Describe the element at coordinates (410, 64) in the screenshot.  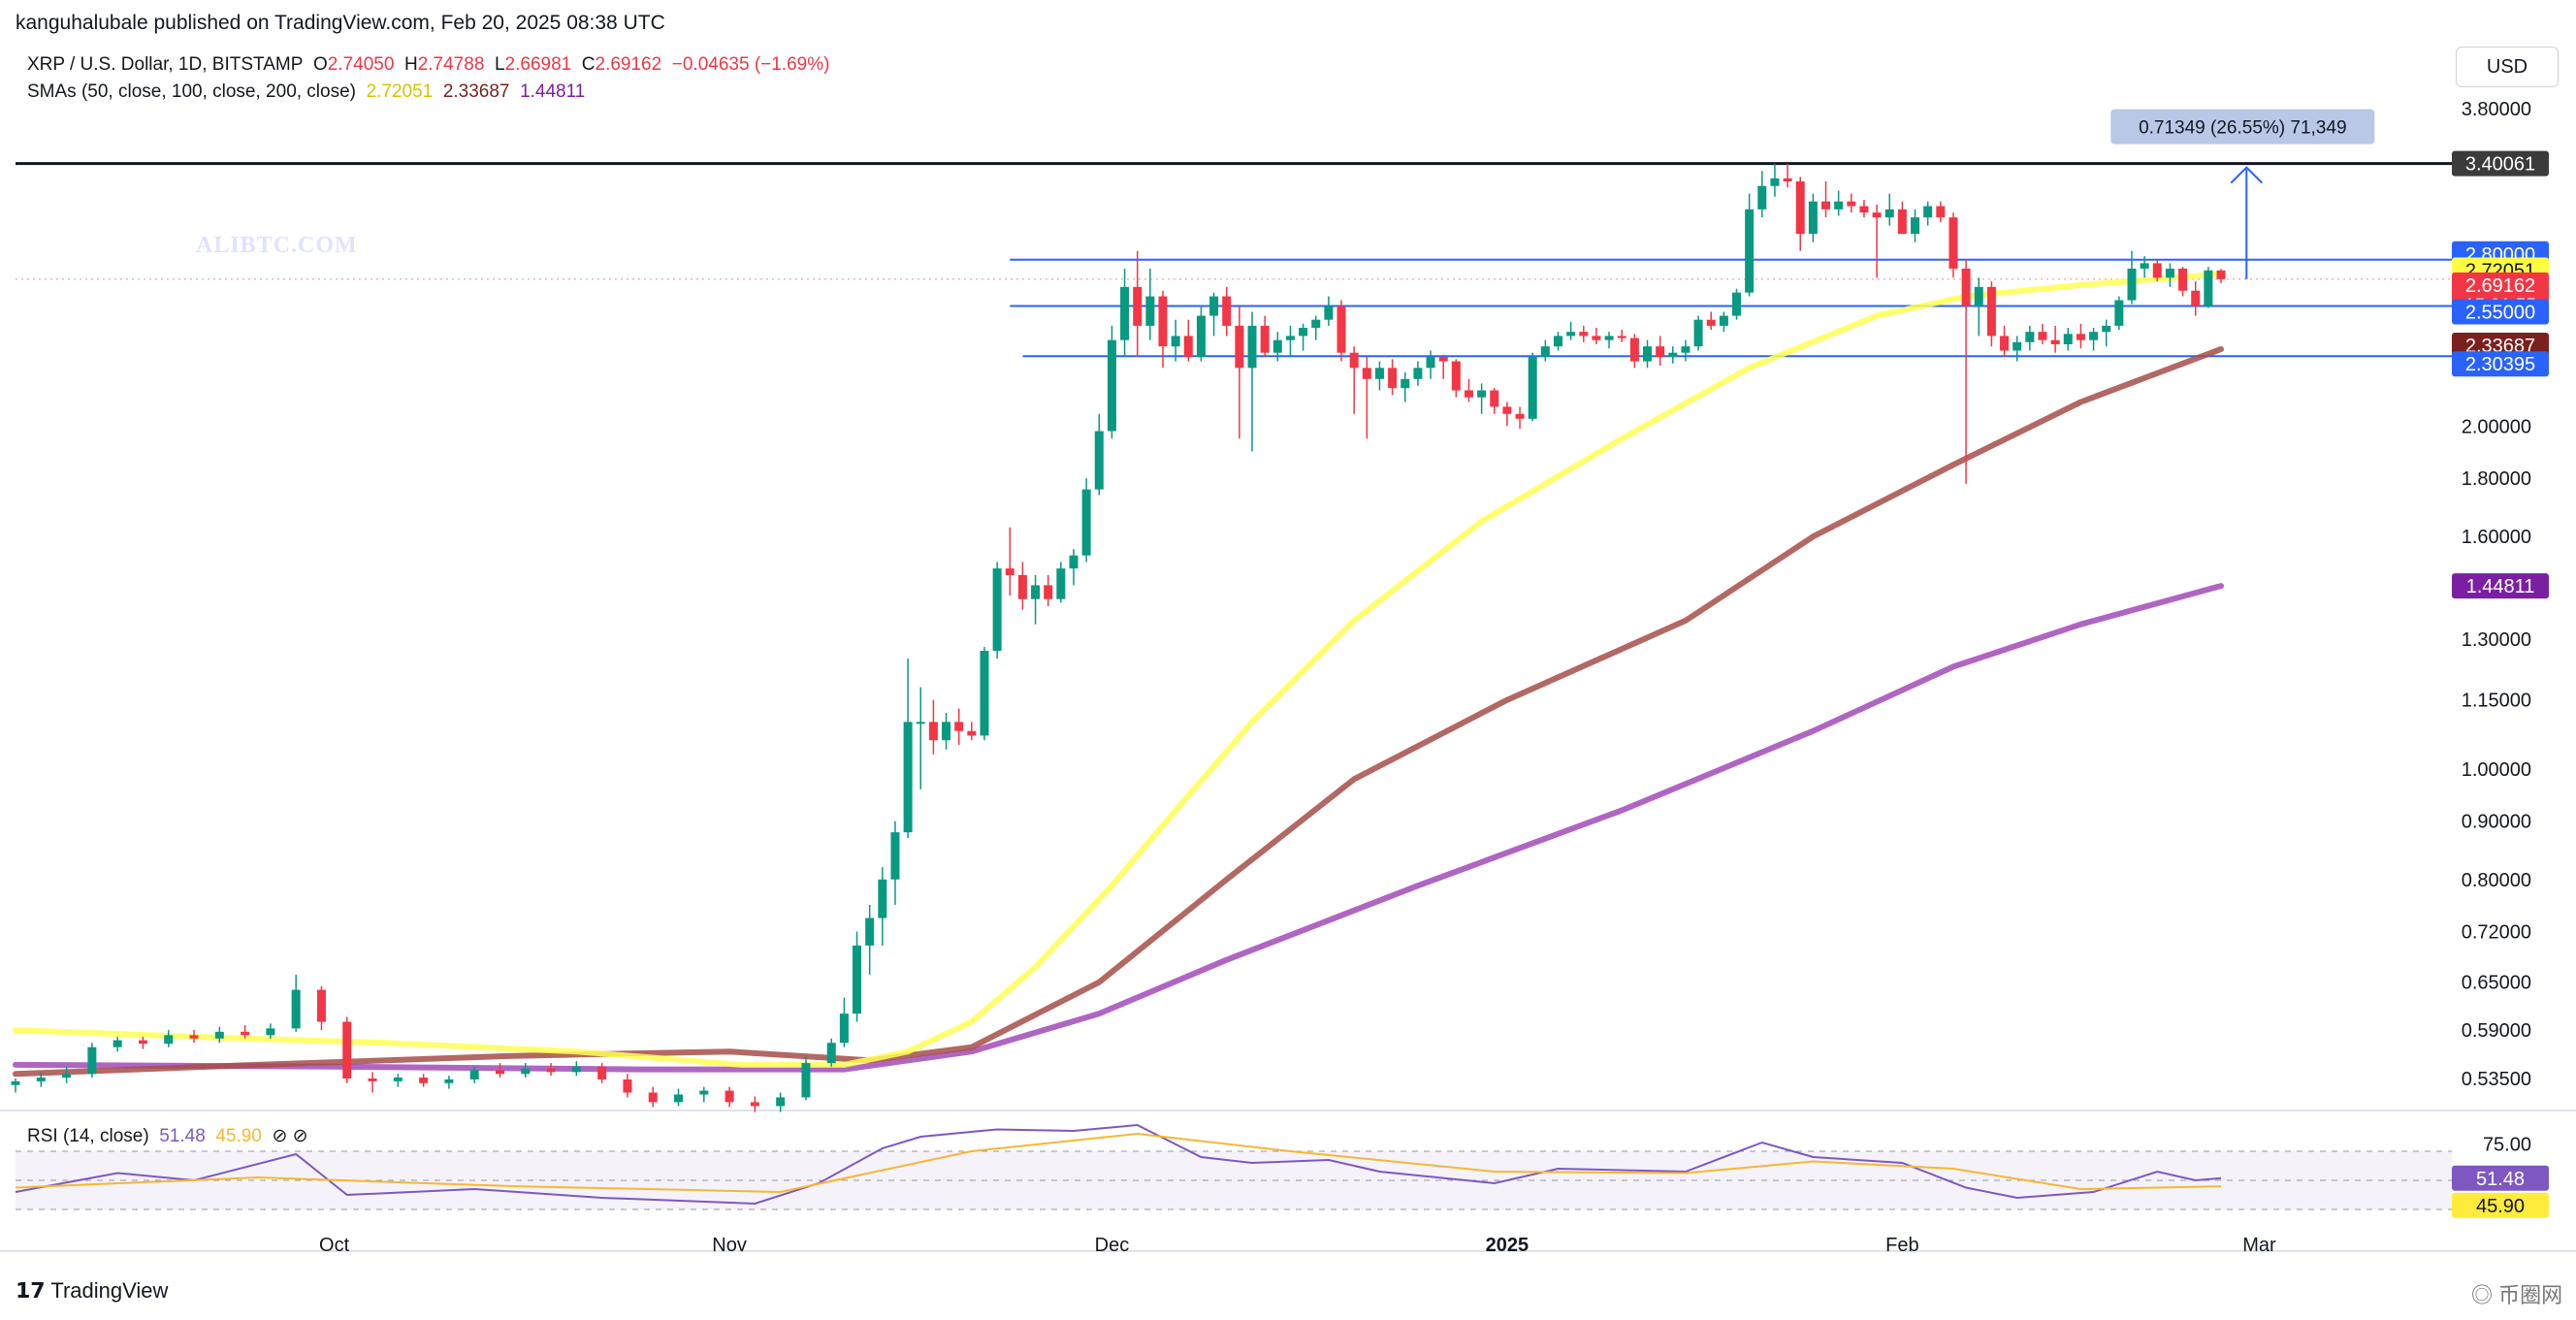
I see `high-label: H` at that location.